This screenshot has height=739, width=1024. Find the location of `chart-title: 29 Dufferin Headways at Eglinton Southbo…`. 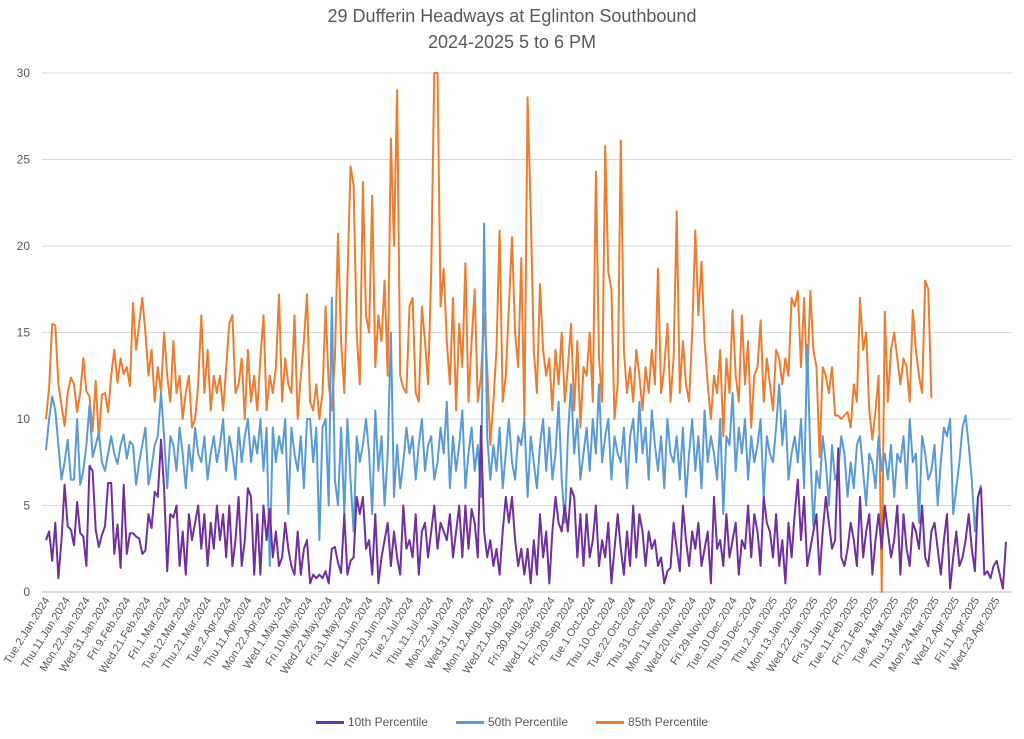

chart-title: 29 Dufferin Headways at Eglinton Southbo… is located at coordinates (512, 16).